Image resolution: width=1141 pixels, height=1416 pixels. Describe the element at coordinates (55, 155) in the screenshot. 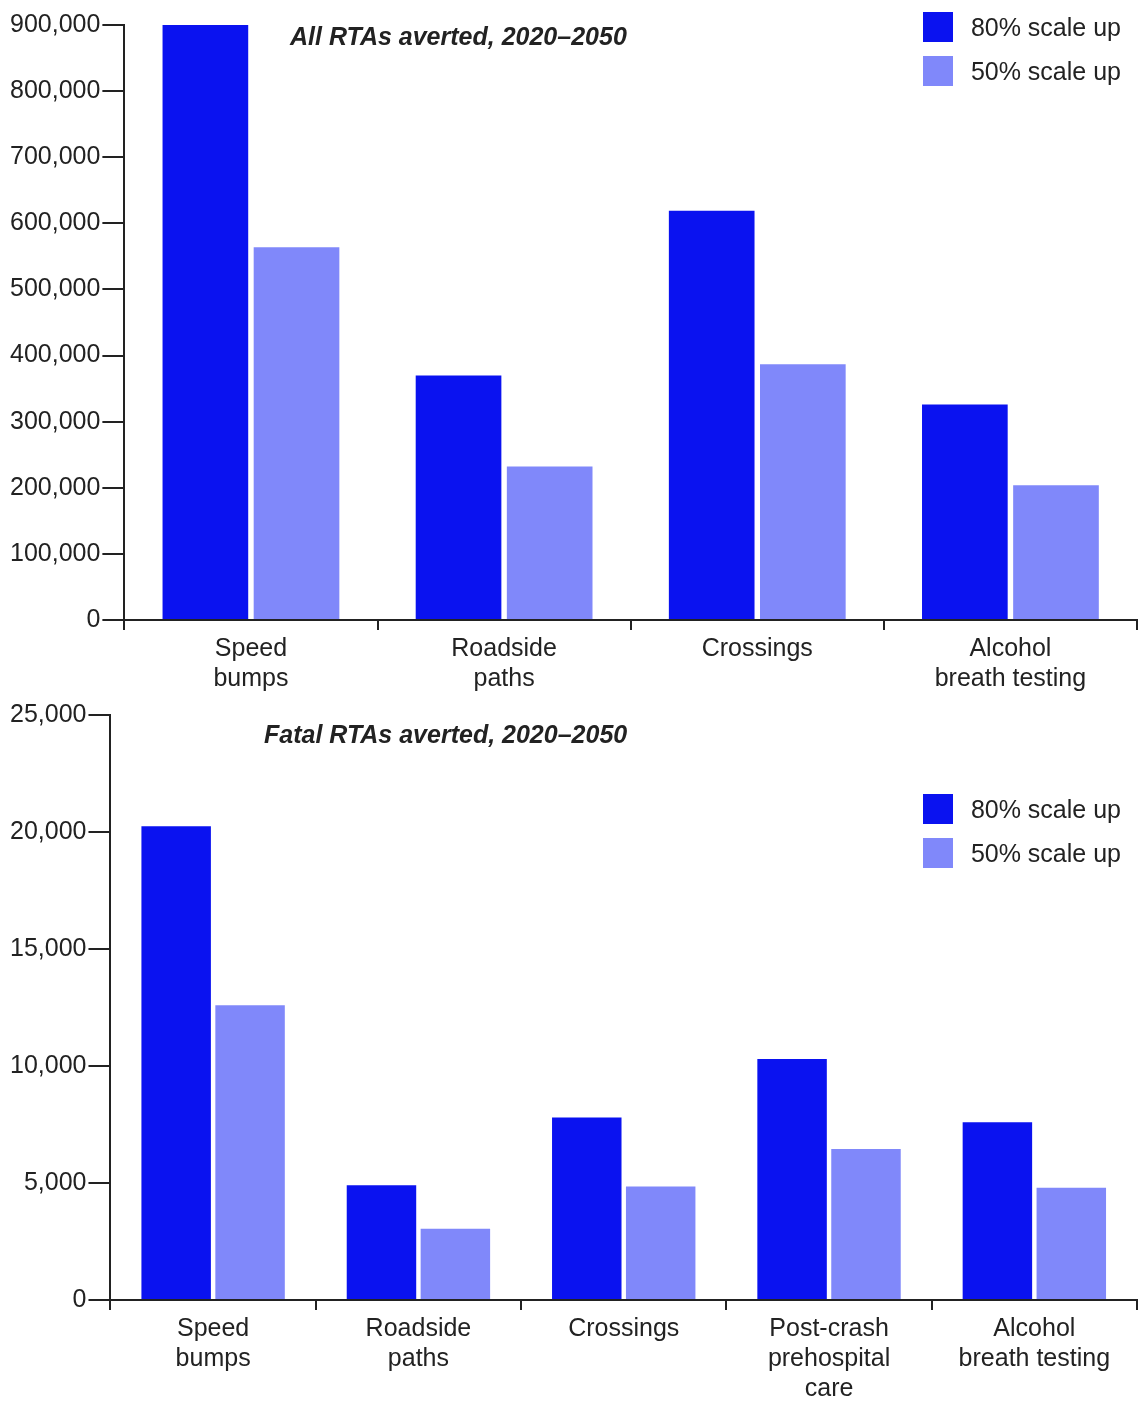

I see `y-tick-label: 700,000` at that location.